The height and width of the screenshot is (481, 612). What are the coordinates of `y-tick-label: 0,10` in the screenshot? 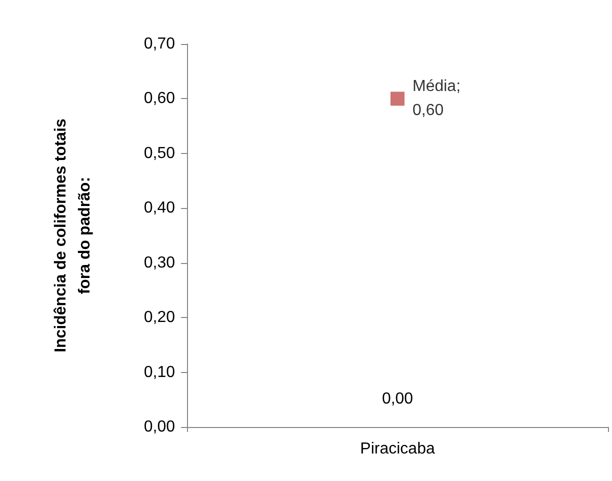 It's located at (160, 372).